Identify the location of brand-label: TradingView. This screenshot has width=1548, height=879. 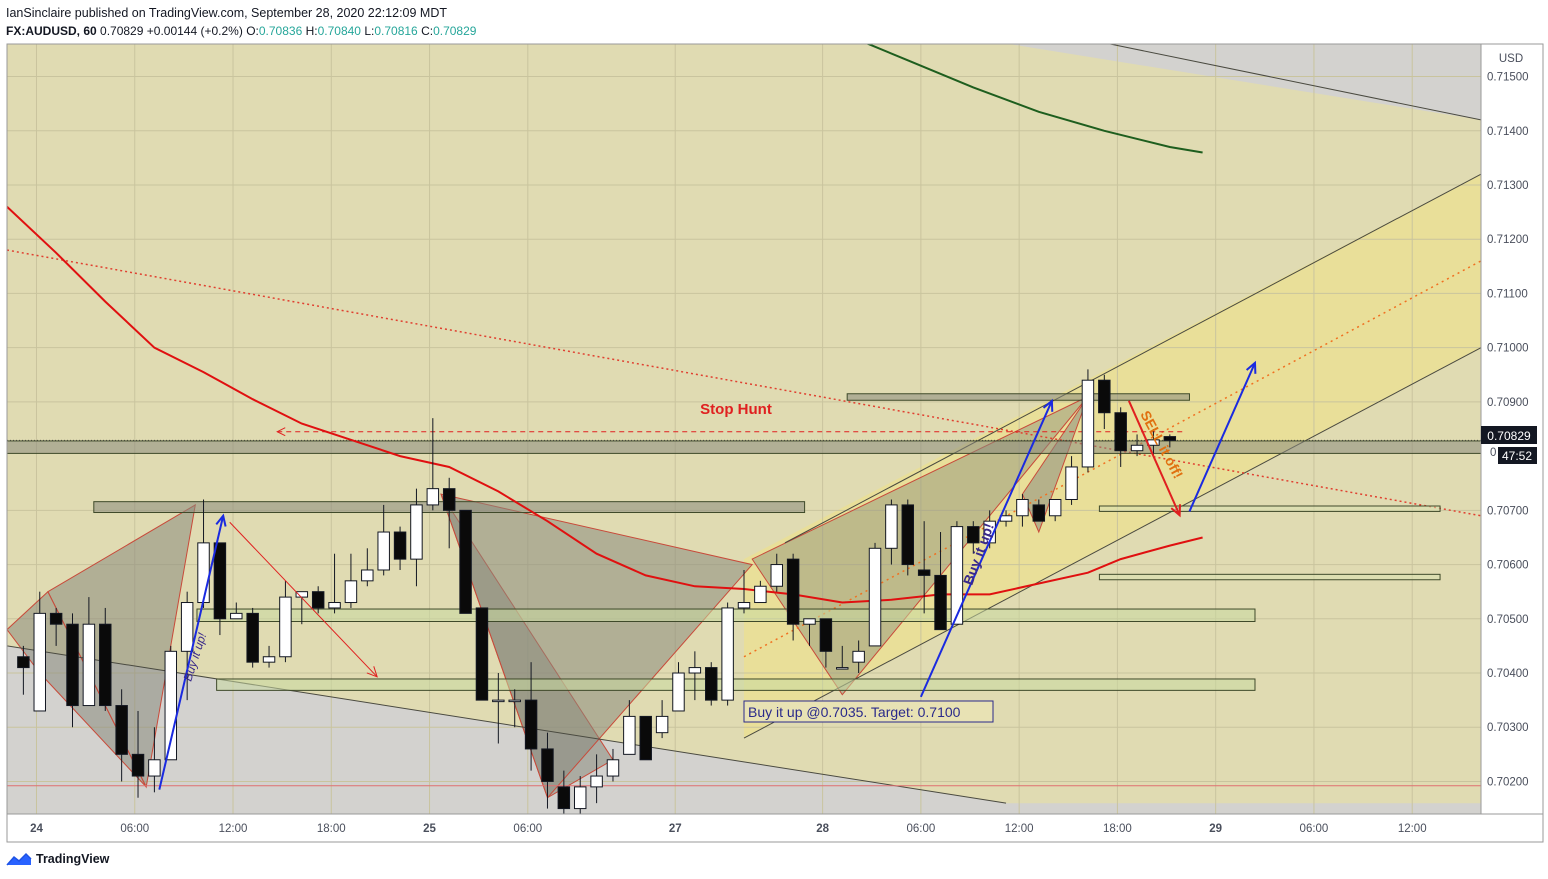
(73, 859).